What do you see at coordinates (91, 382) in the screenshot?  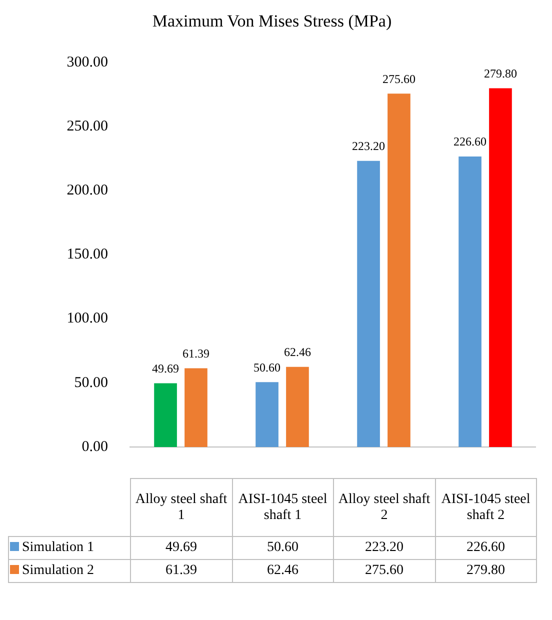 I see `y-tick-label: 50.00` at bounding box center [91, 382].